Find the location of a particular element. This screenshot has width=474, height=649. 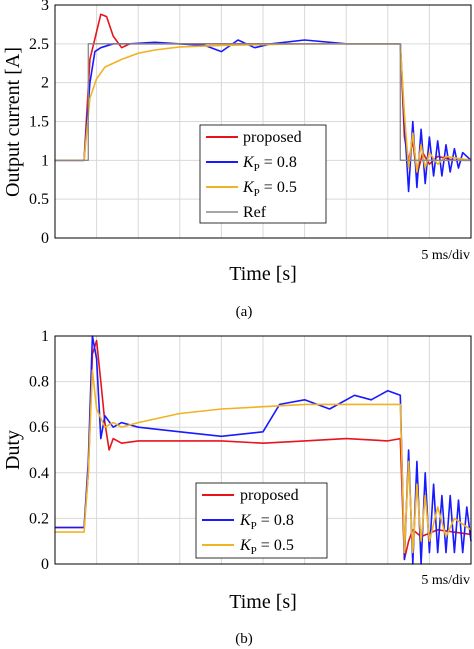

legend-a: proposed KP = 0.8 KP = 0.5 Ref is located at coordinates (263, 174).